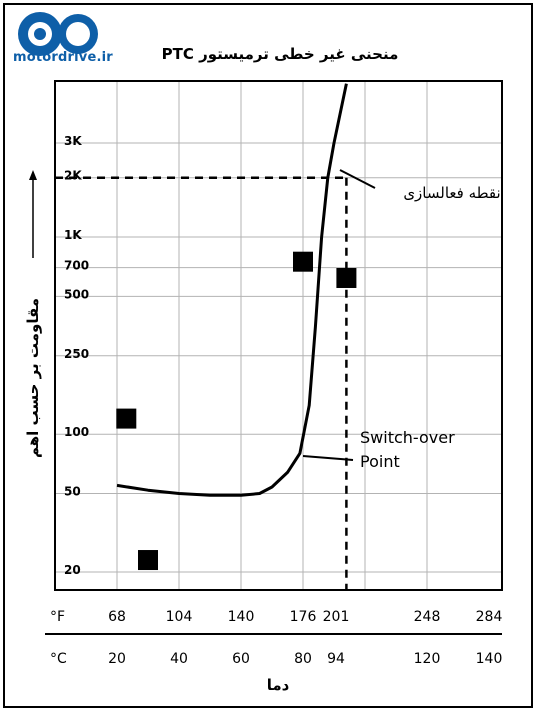 The height and width of the screenshot is (714, 539). Describe the element at coordinates (117, 659) in the screenshot. I see `x-tick-label-c: 20` at that location.